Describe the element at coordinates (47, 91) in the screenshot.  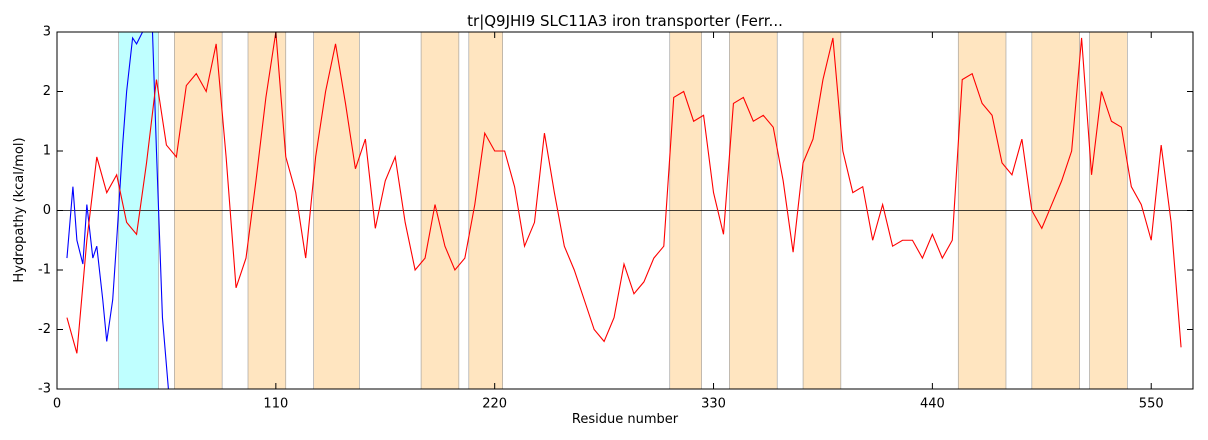
I see `y-tick-label: 2` at that location.